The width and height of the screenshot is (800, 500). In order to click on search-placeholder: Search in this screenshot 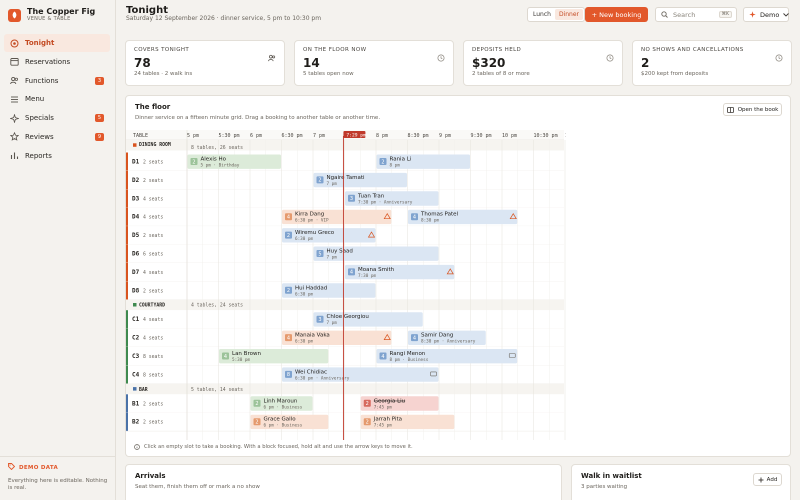, I will do `click(684, 14)`.